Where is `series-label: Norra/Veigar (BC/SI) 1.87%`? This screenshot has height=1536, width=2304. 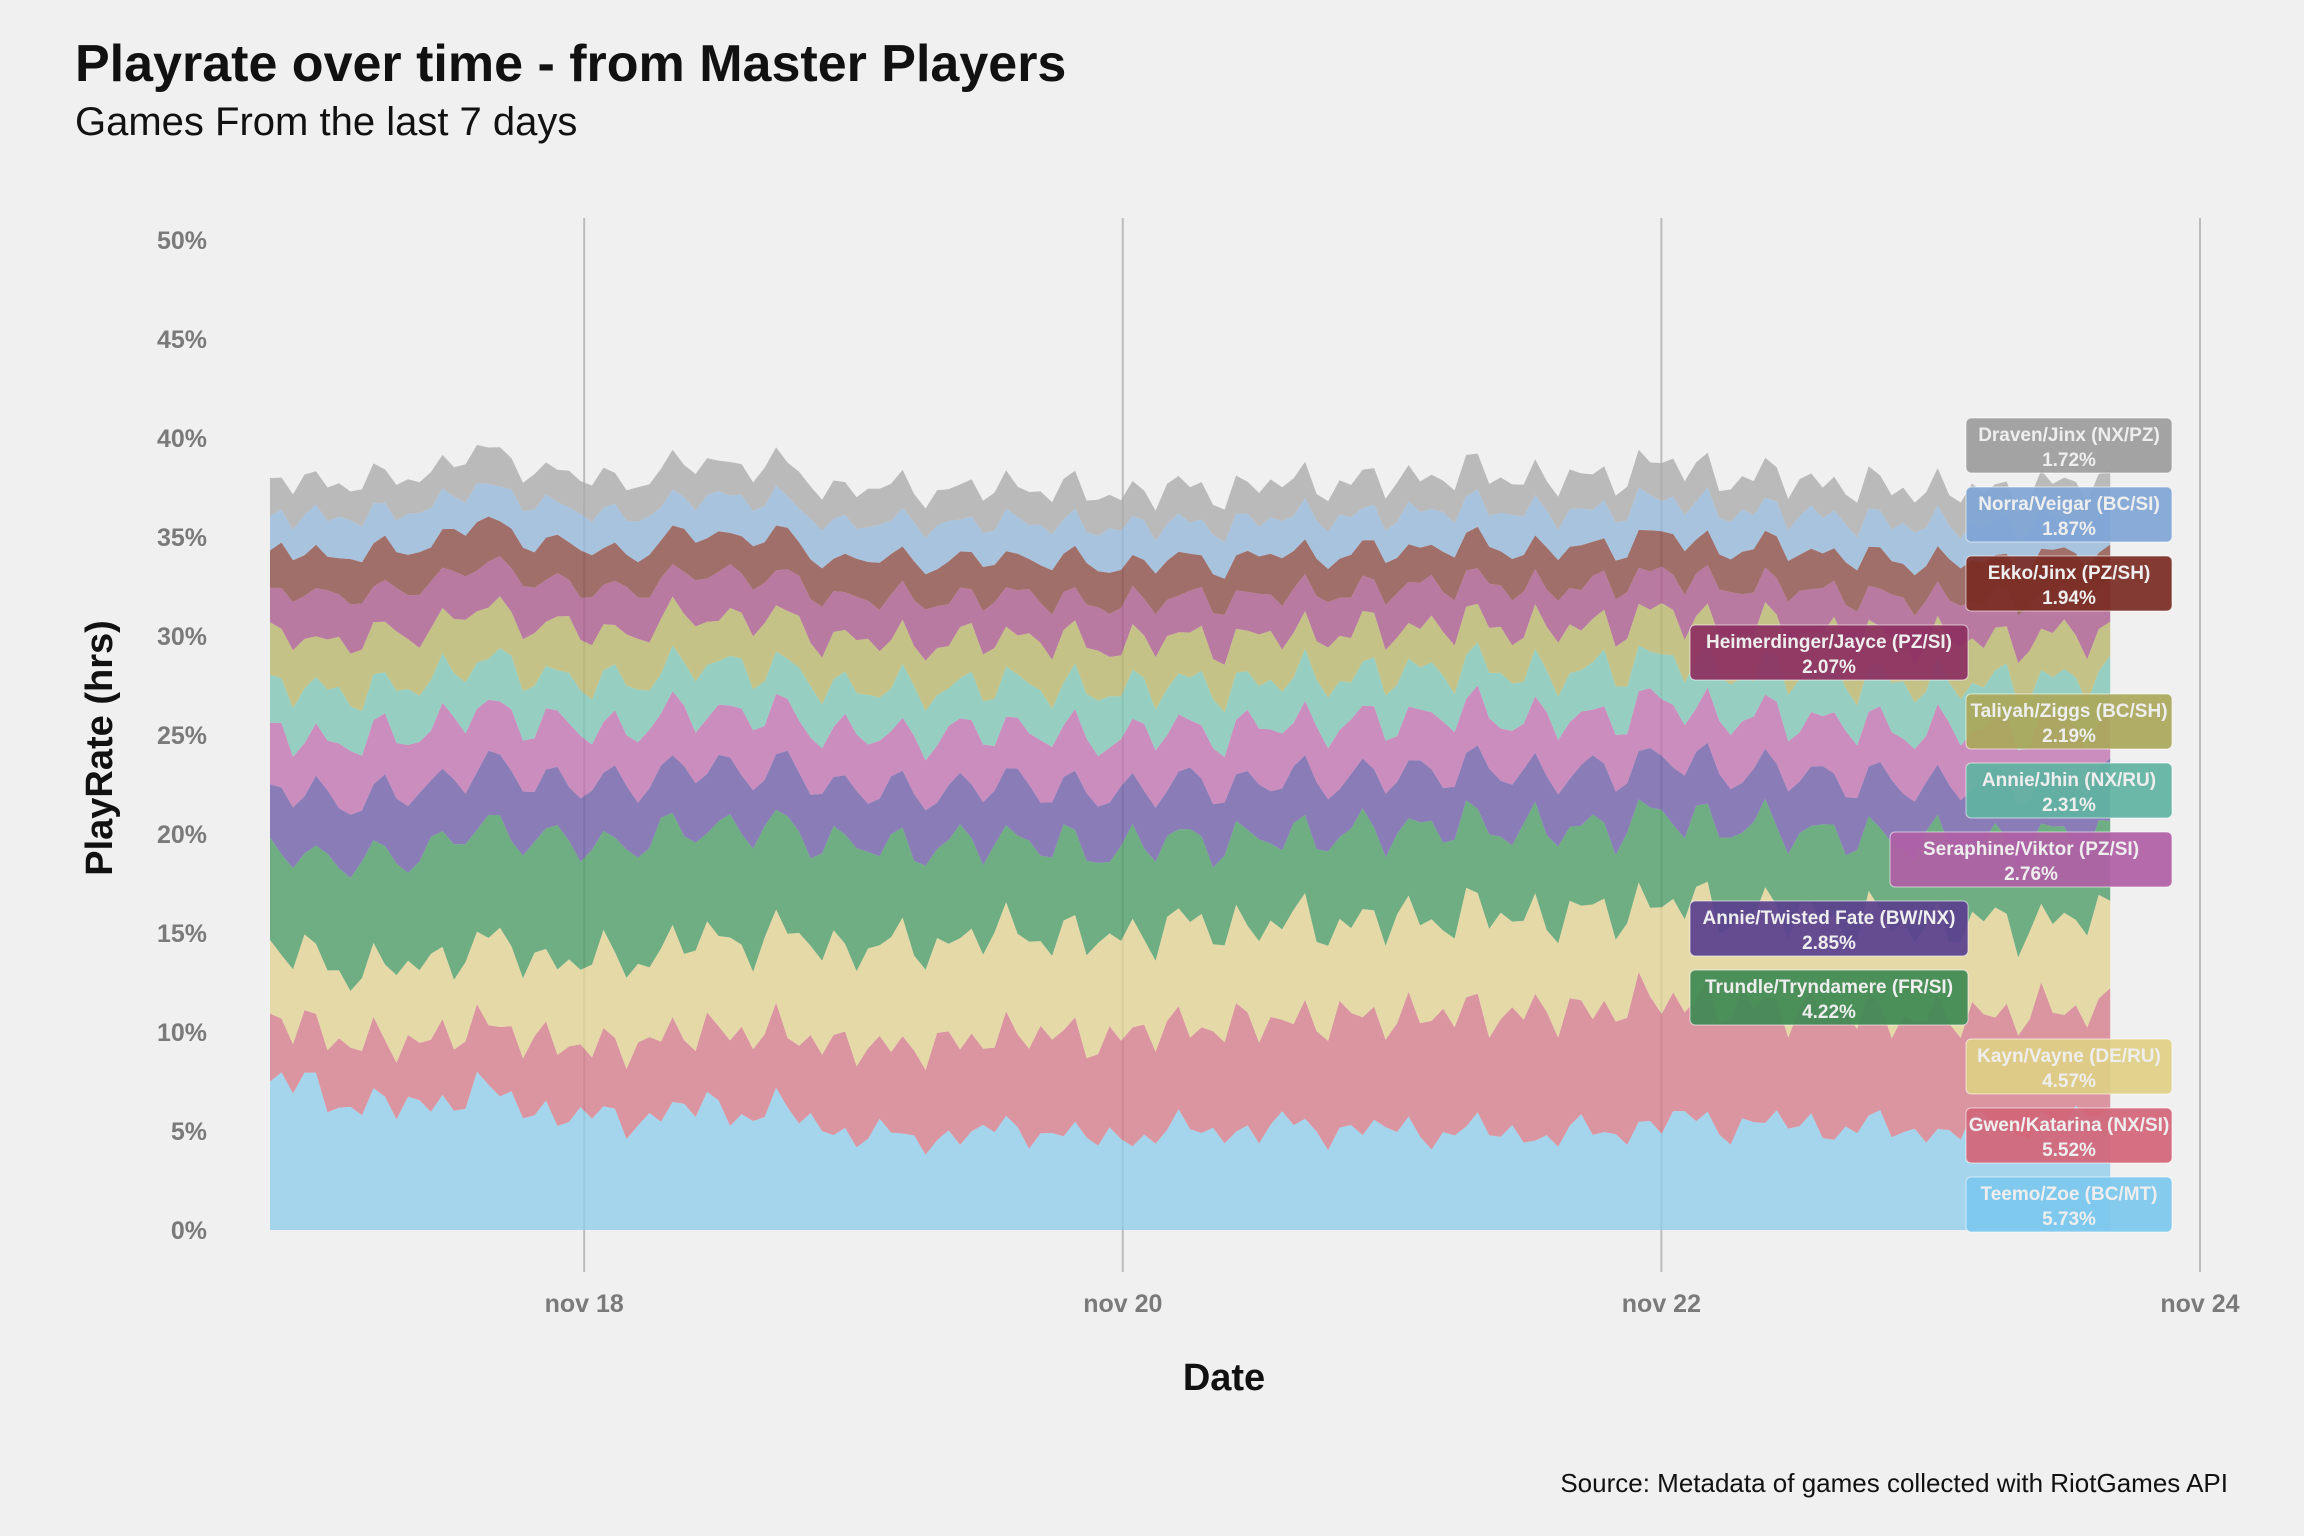
series-label: Norra/Veigar (BC/SI) 1.87% is located at coordinates (2069, 514).